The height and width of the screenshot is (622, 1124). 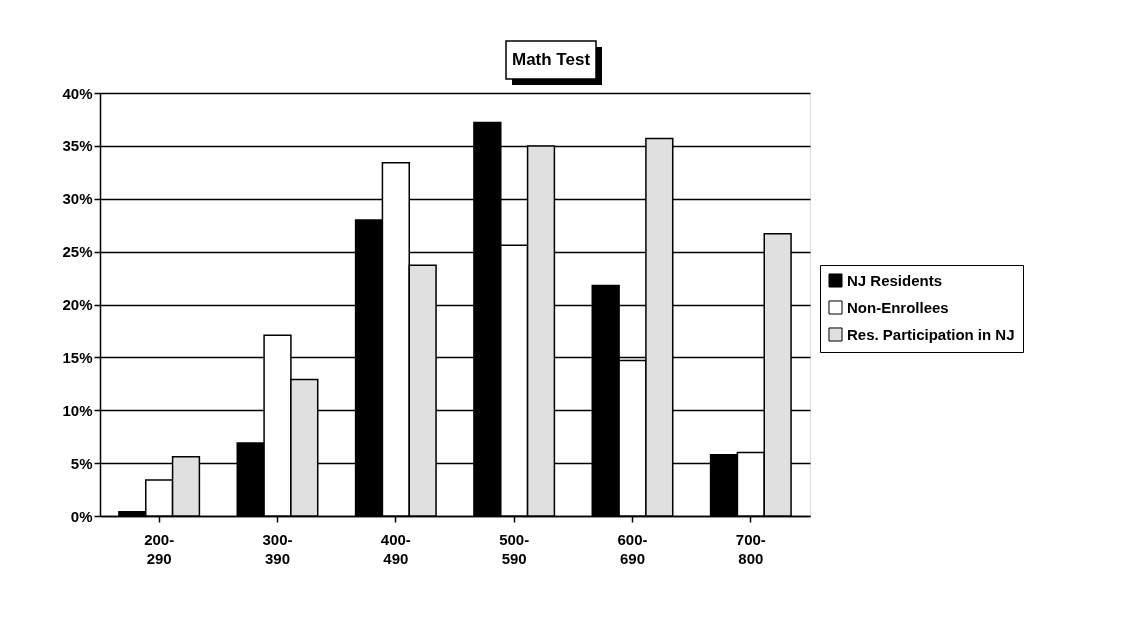 I want to click on y-tick-label: 40%, so click(x=77, y=93).